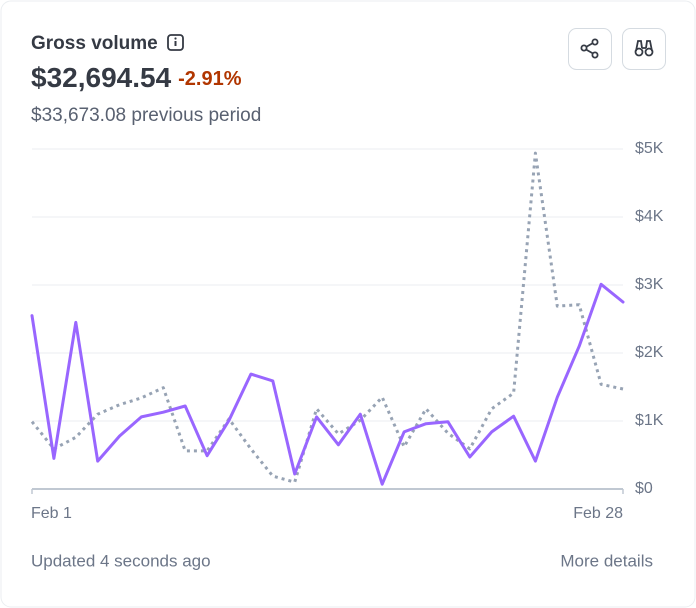  Describe the element at coordinates (649, 148) in the screenshot. I see `y-tick-label: $5K` at that location.